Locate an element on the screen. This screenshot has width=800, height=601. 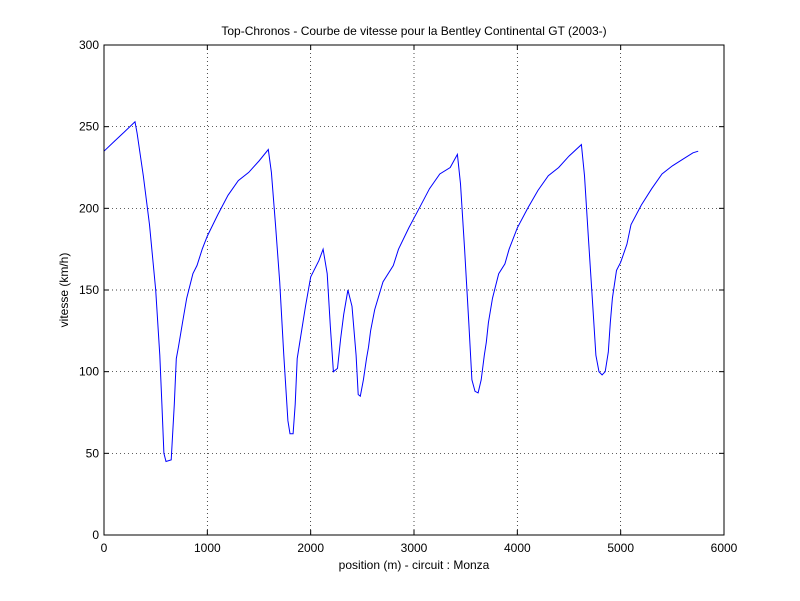
x-tick-labels: 0 1000 2000 3000 4000 5000 6000 is located at coordinates (419, 548).